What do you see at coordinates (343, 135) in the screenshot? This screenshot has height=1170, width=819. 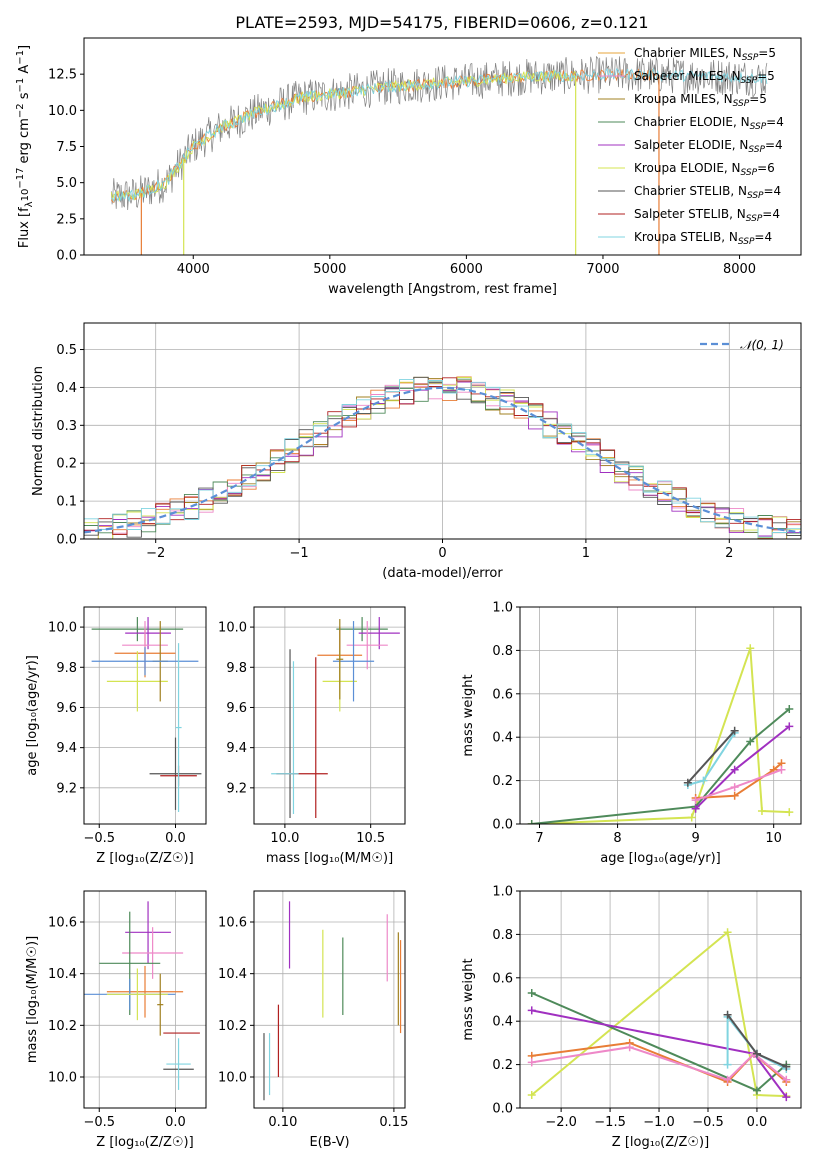 I see `model-spectrum-line` at bounding box center [343, 135].